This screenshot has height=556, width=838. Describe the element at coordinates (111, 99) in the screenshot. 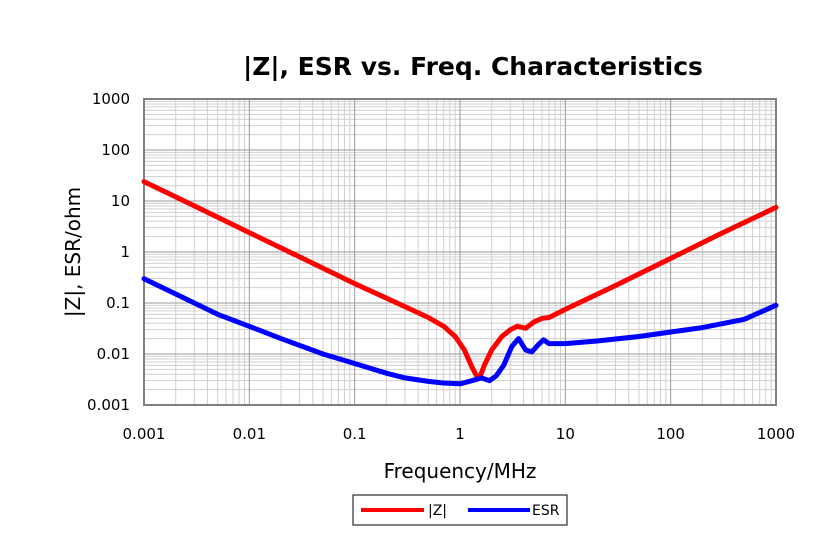

I see `y-tick-label: 1000` at that location.